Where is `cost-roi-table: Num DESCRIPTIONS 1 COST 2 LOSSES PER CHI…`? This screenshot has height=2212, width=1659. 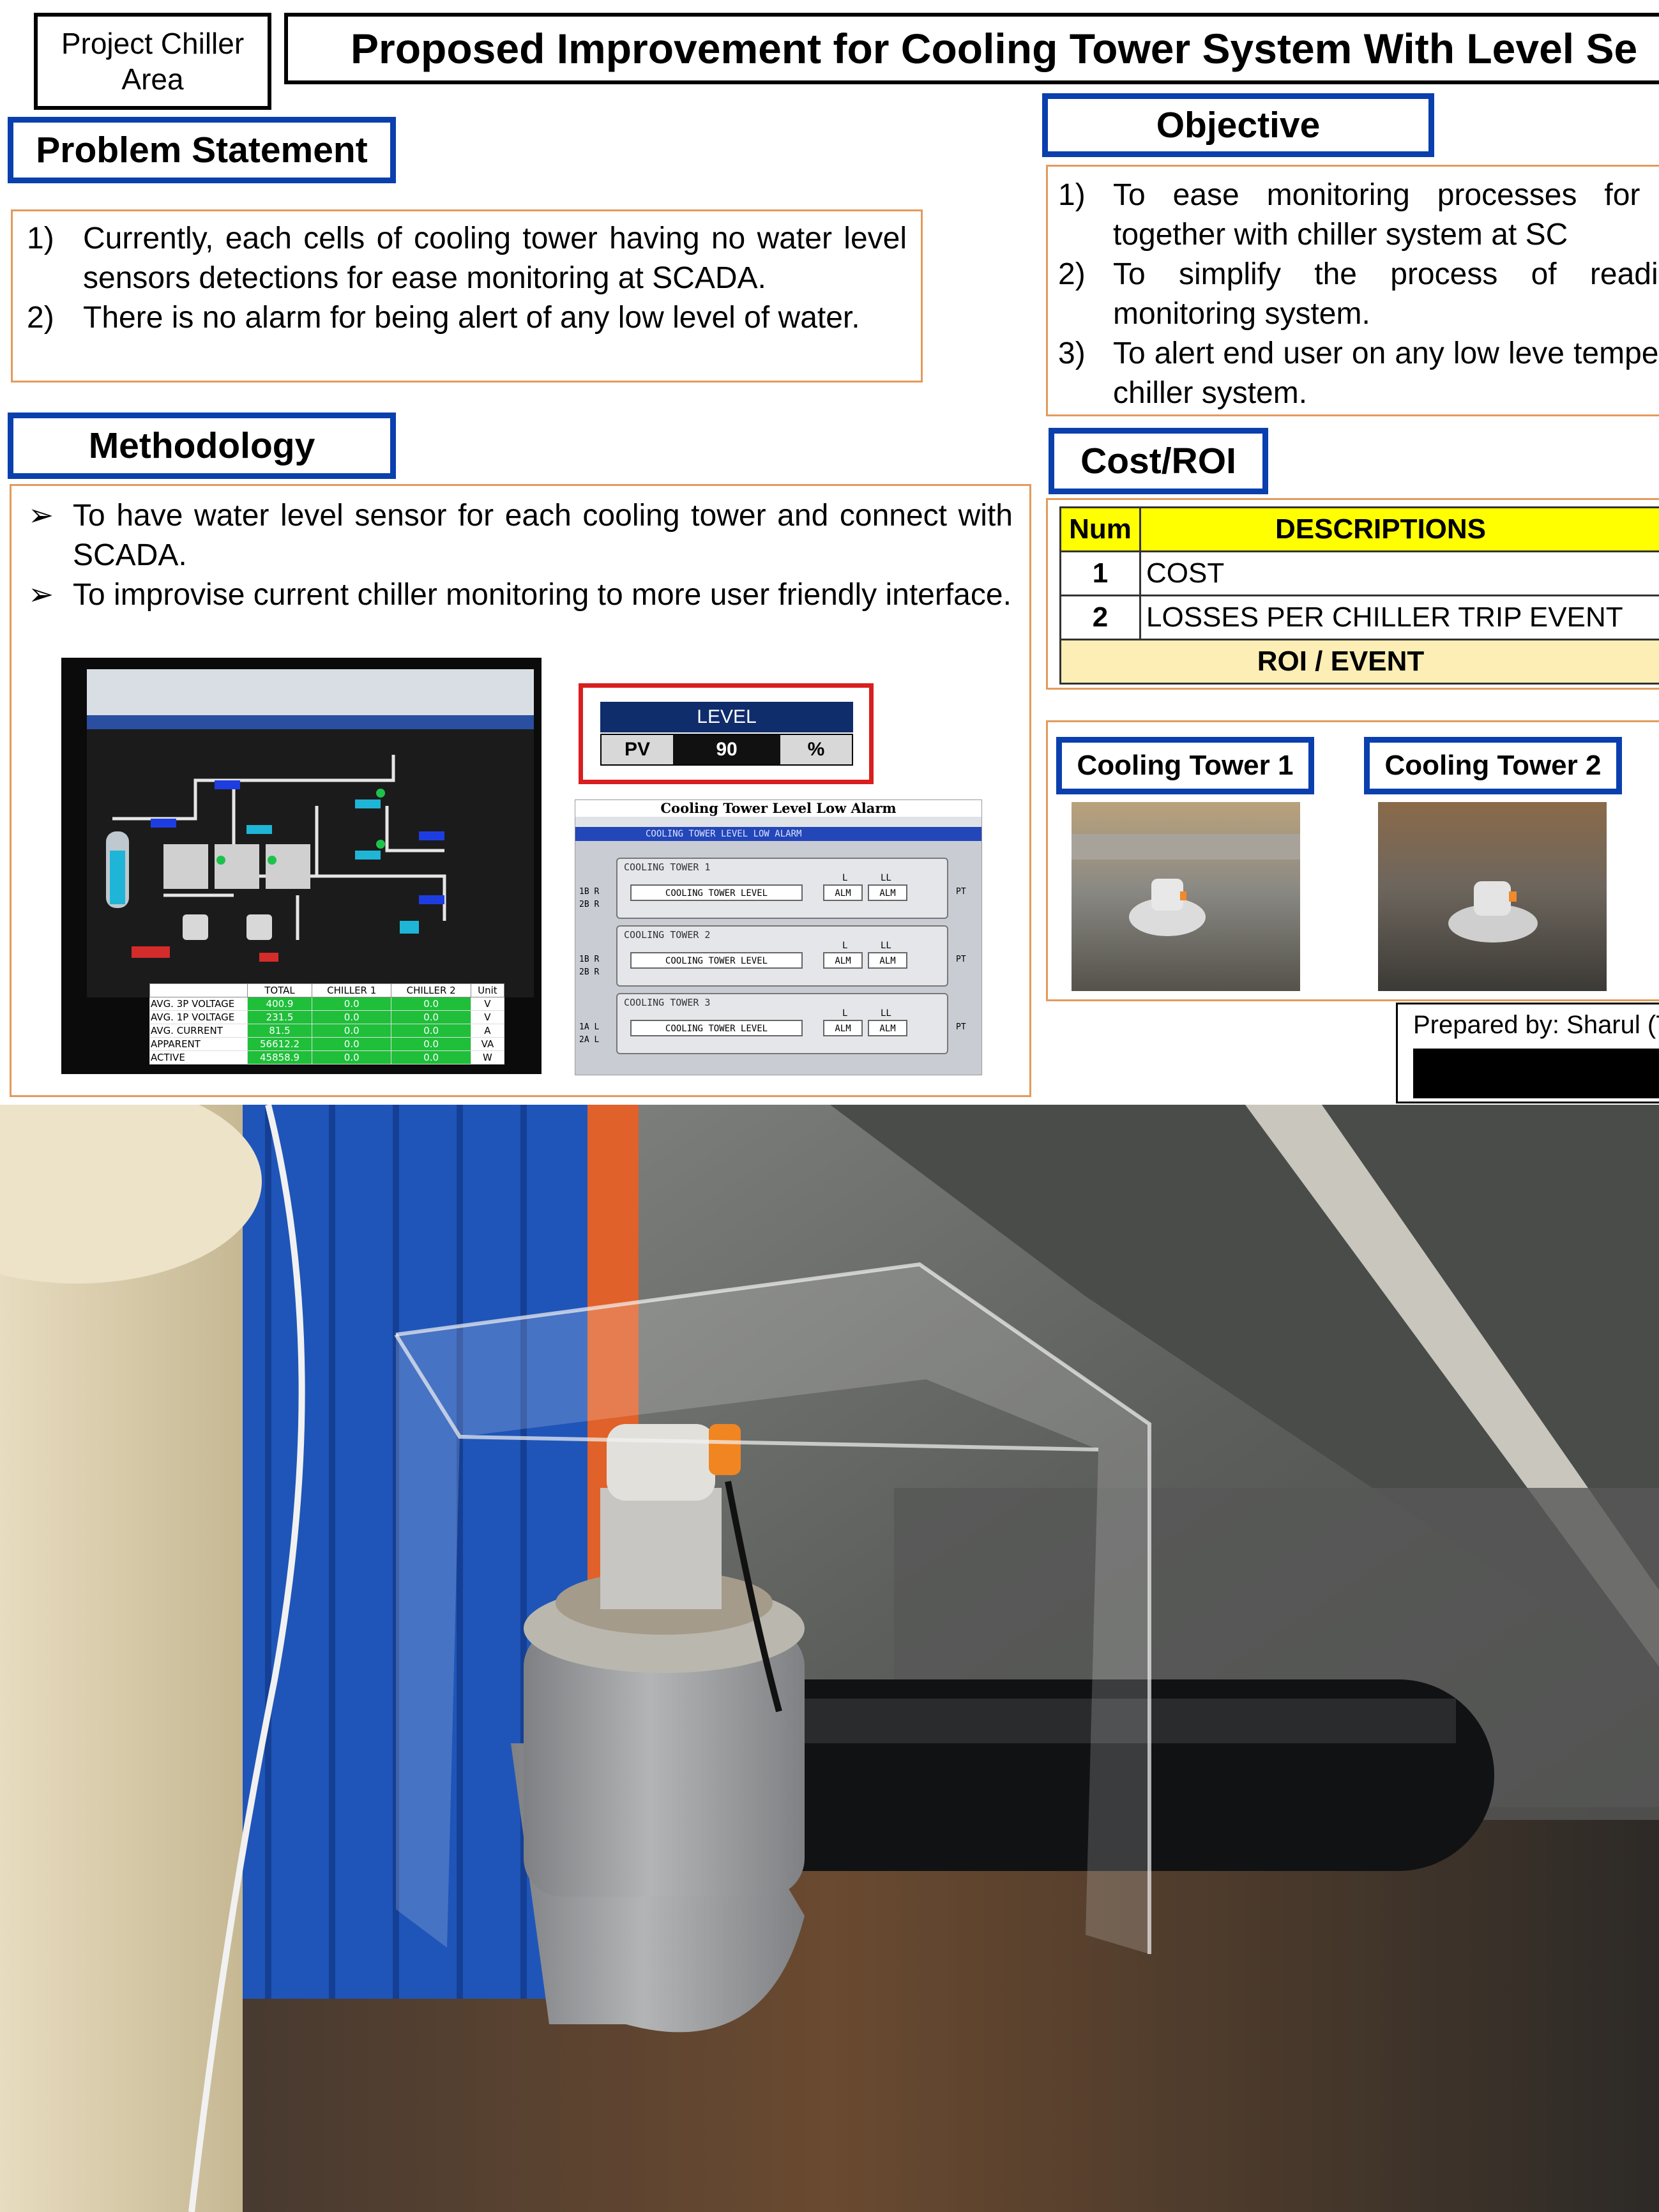 cost-roi-table: Num DESCRIPTIONS 1 COST 2 LOSSES PER CHI… is located at coordinates (1359, 595).